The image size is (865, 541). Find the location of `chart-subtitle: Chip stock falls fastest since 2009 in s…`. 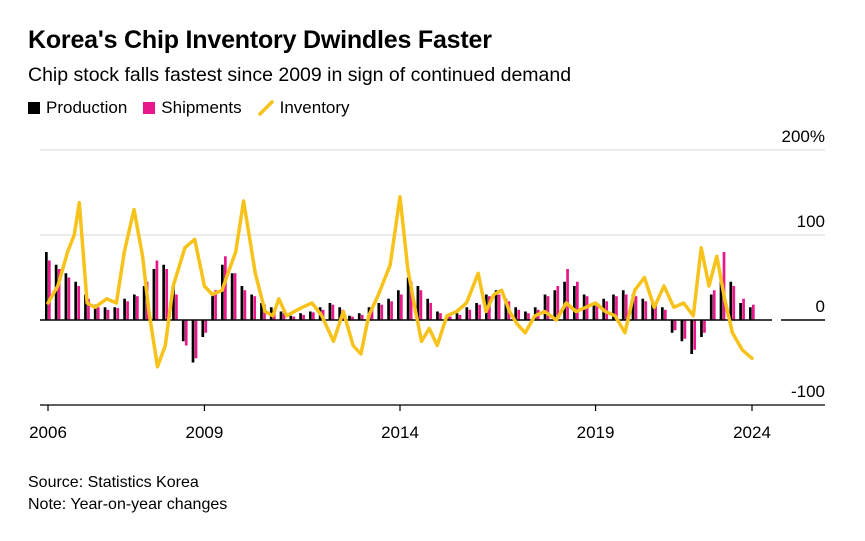

chart-subtitle: Chip stock falls fastest since 2009 in s… is located at coordinates (300, 75).